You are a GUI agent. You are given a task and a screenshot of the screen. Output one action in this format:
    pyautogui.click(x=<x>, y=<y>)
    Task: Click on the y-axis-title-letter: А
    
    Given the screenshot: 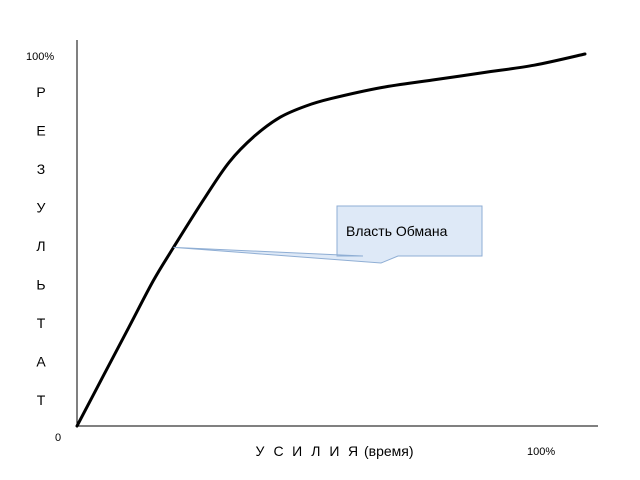 What is the action you would take?
    pyautogui.click(x=41, y=362)
    